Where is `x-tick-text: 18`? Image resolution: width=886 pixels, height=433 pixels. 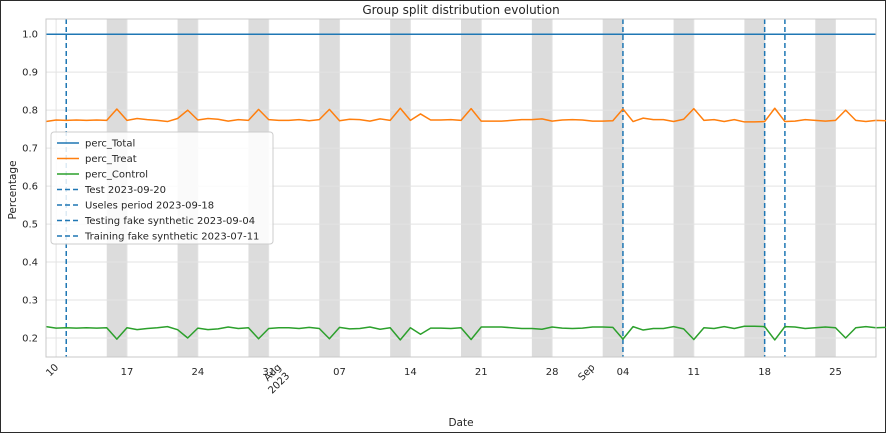 x-tick-text: 18 is located at coordinates (764, 372).